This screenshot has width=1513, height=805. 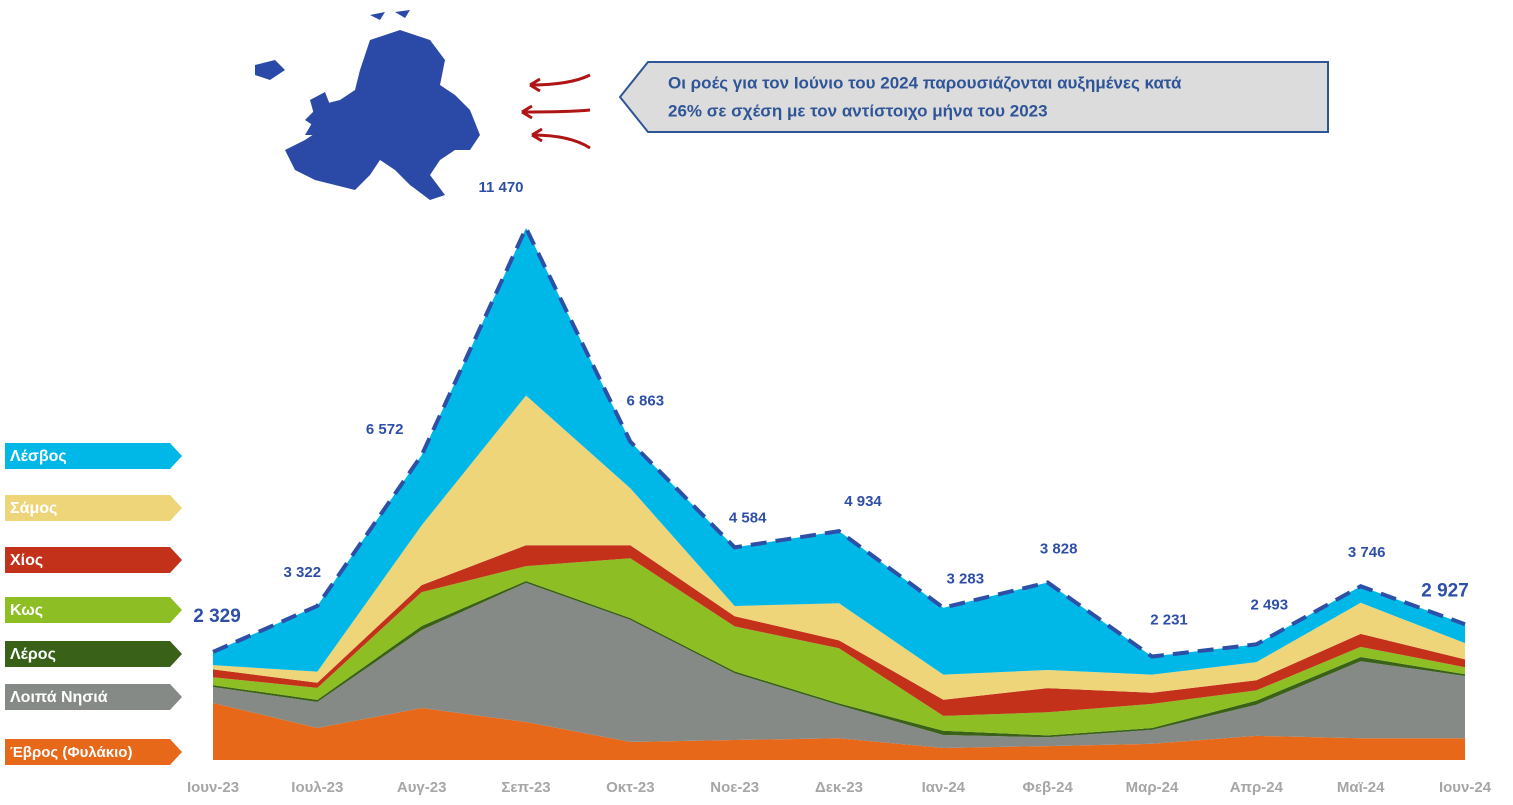 I want to click on x-tick-label: Σεπ-23, so click(x=525, y=787).